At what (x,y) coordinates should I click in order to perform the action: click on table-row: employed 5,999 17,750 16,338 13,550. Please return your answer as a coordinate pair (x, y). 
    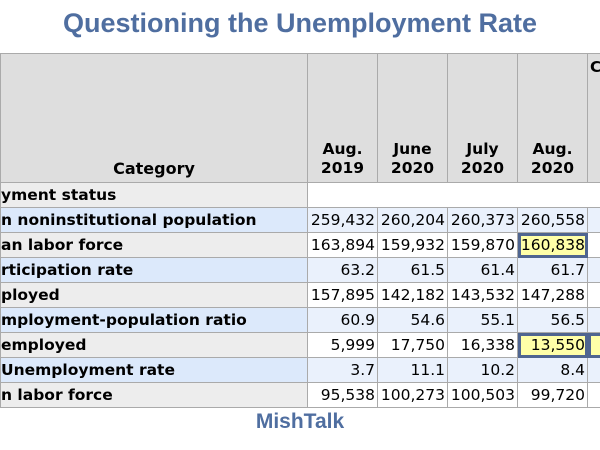
    Looking at the image, I should click on (300, 345).